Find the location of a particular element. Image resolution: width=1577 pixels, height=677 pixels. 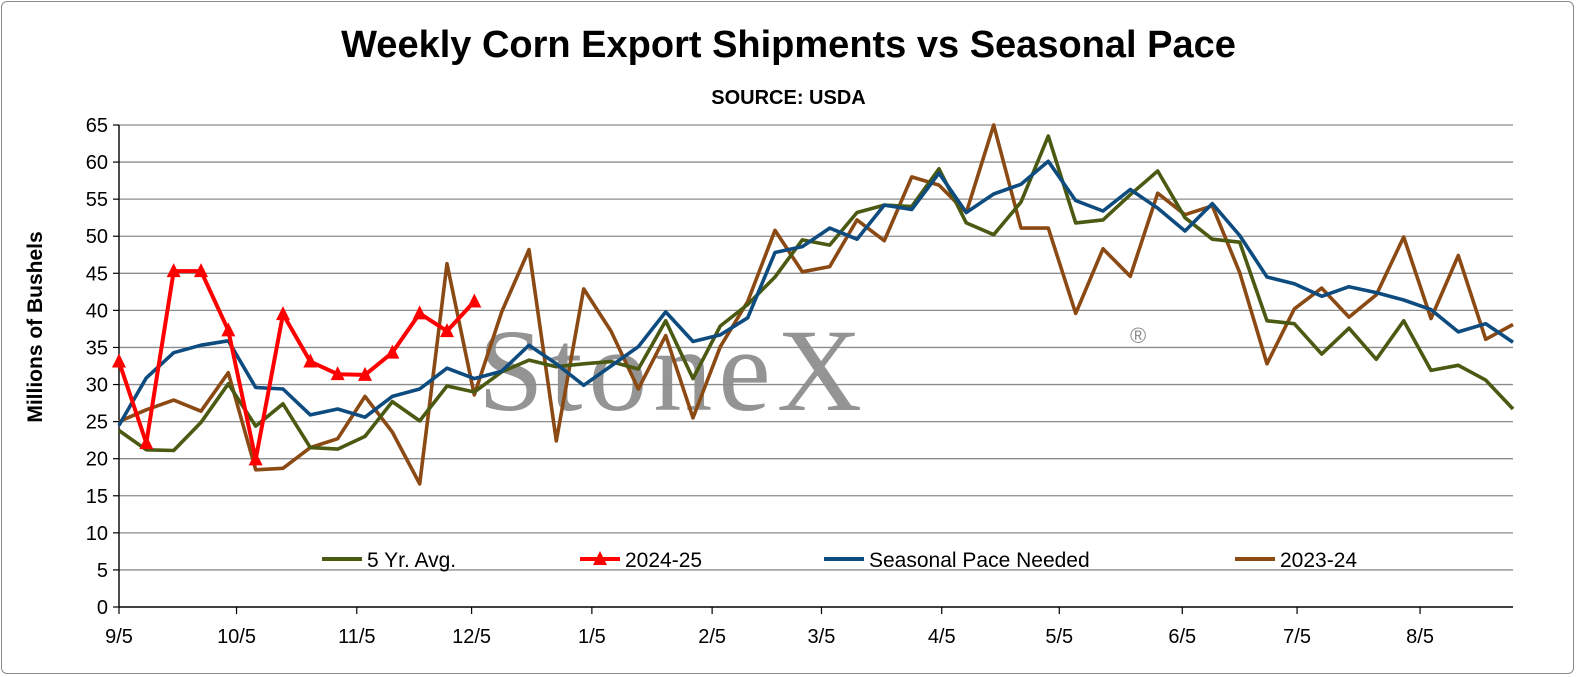

legend-item: Seasonal Pace Needed is located at coordinates (957, 560).